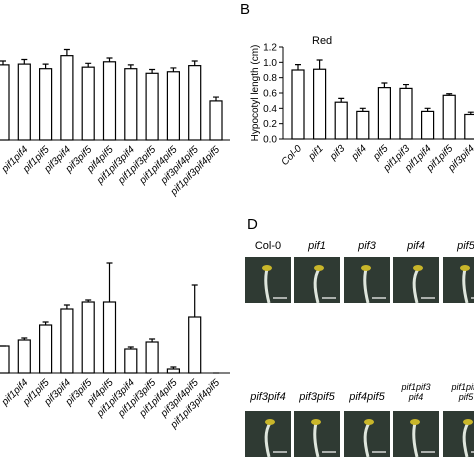 This screenshot has width=474, height=474. What do you see at coordinates (255, 93) in the screenshot?
I see `y-axis-label: Hypocotyl length (cm)` at bounding box center [255, 93].